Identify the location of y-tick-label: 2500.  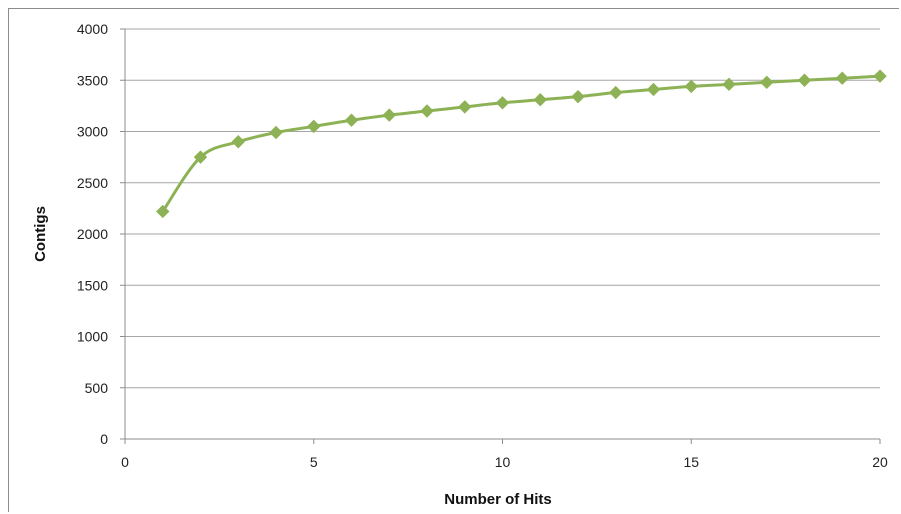
(92, 183).